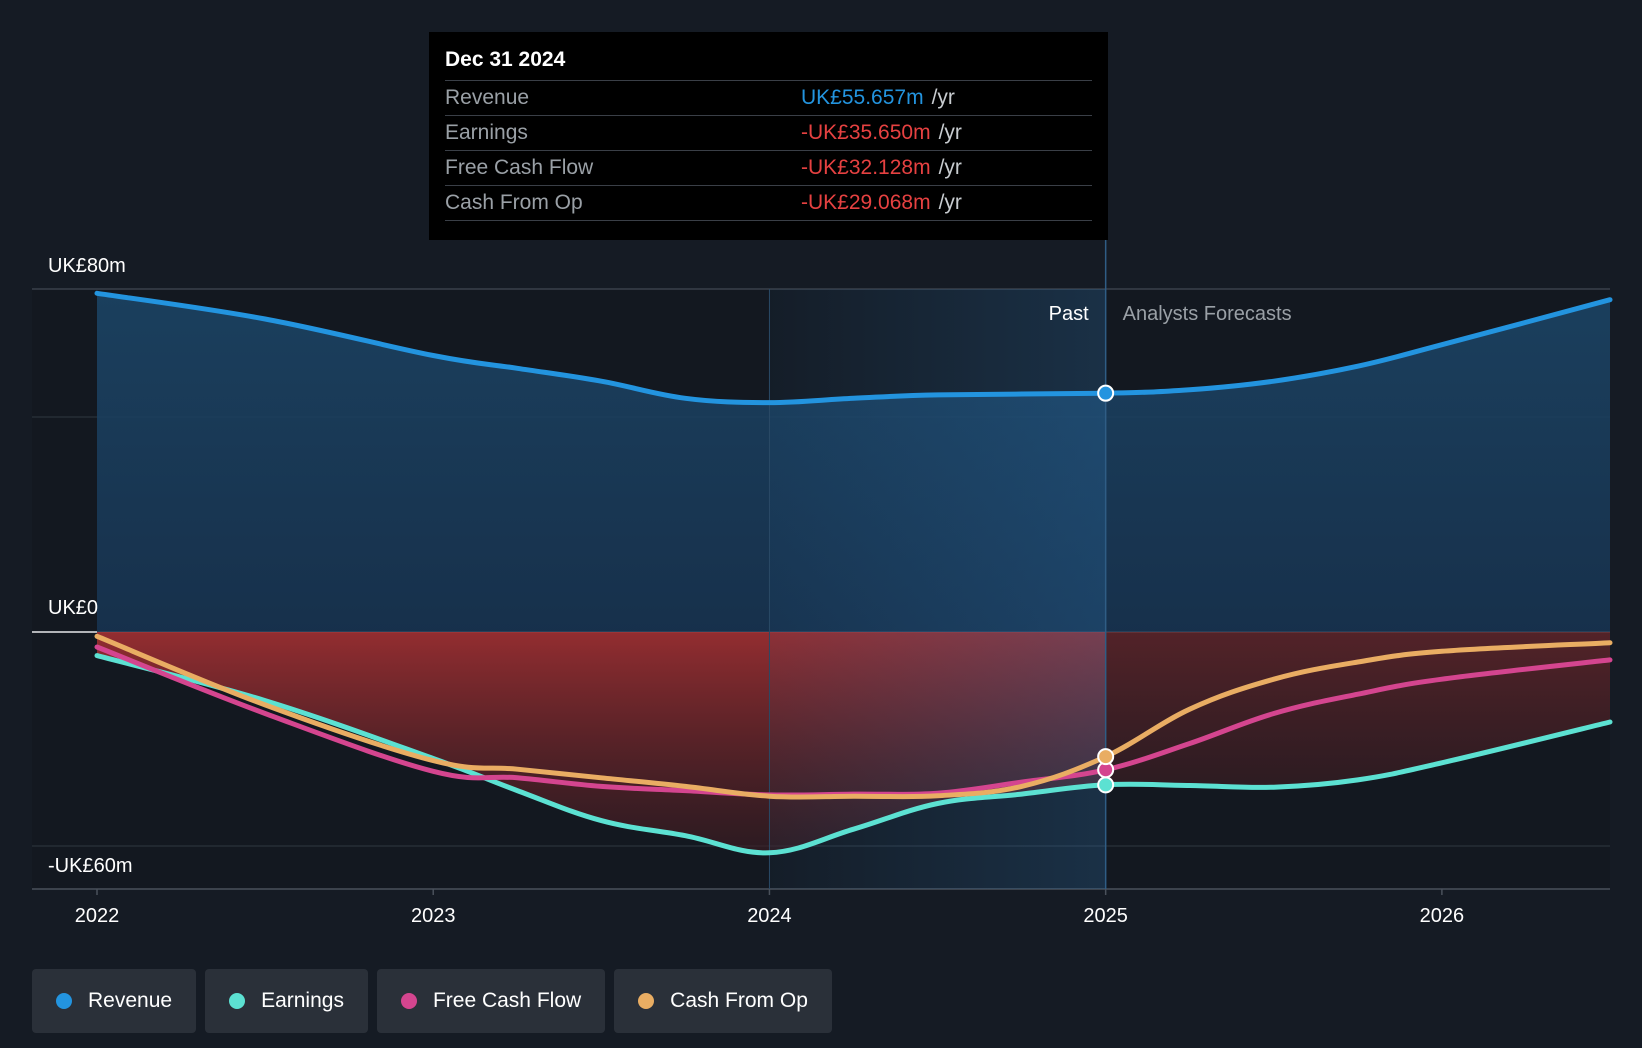  What do you see at coordinates (768, 63) in the screenshot?
I see `tooltip-date: Dec 31 2024` at bounding box center [768, 63].